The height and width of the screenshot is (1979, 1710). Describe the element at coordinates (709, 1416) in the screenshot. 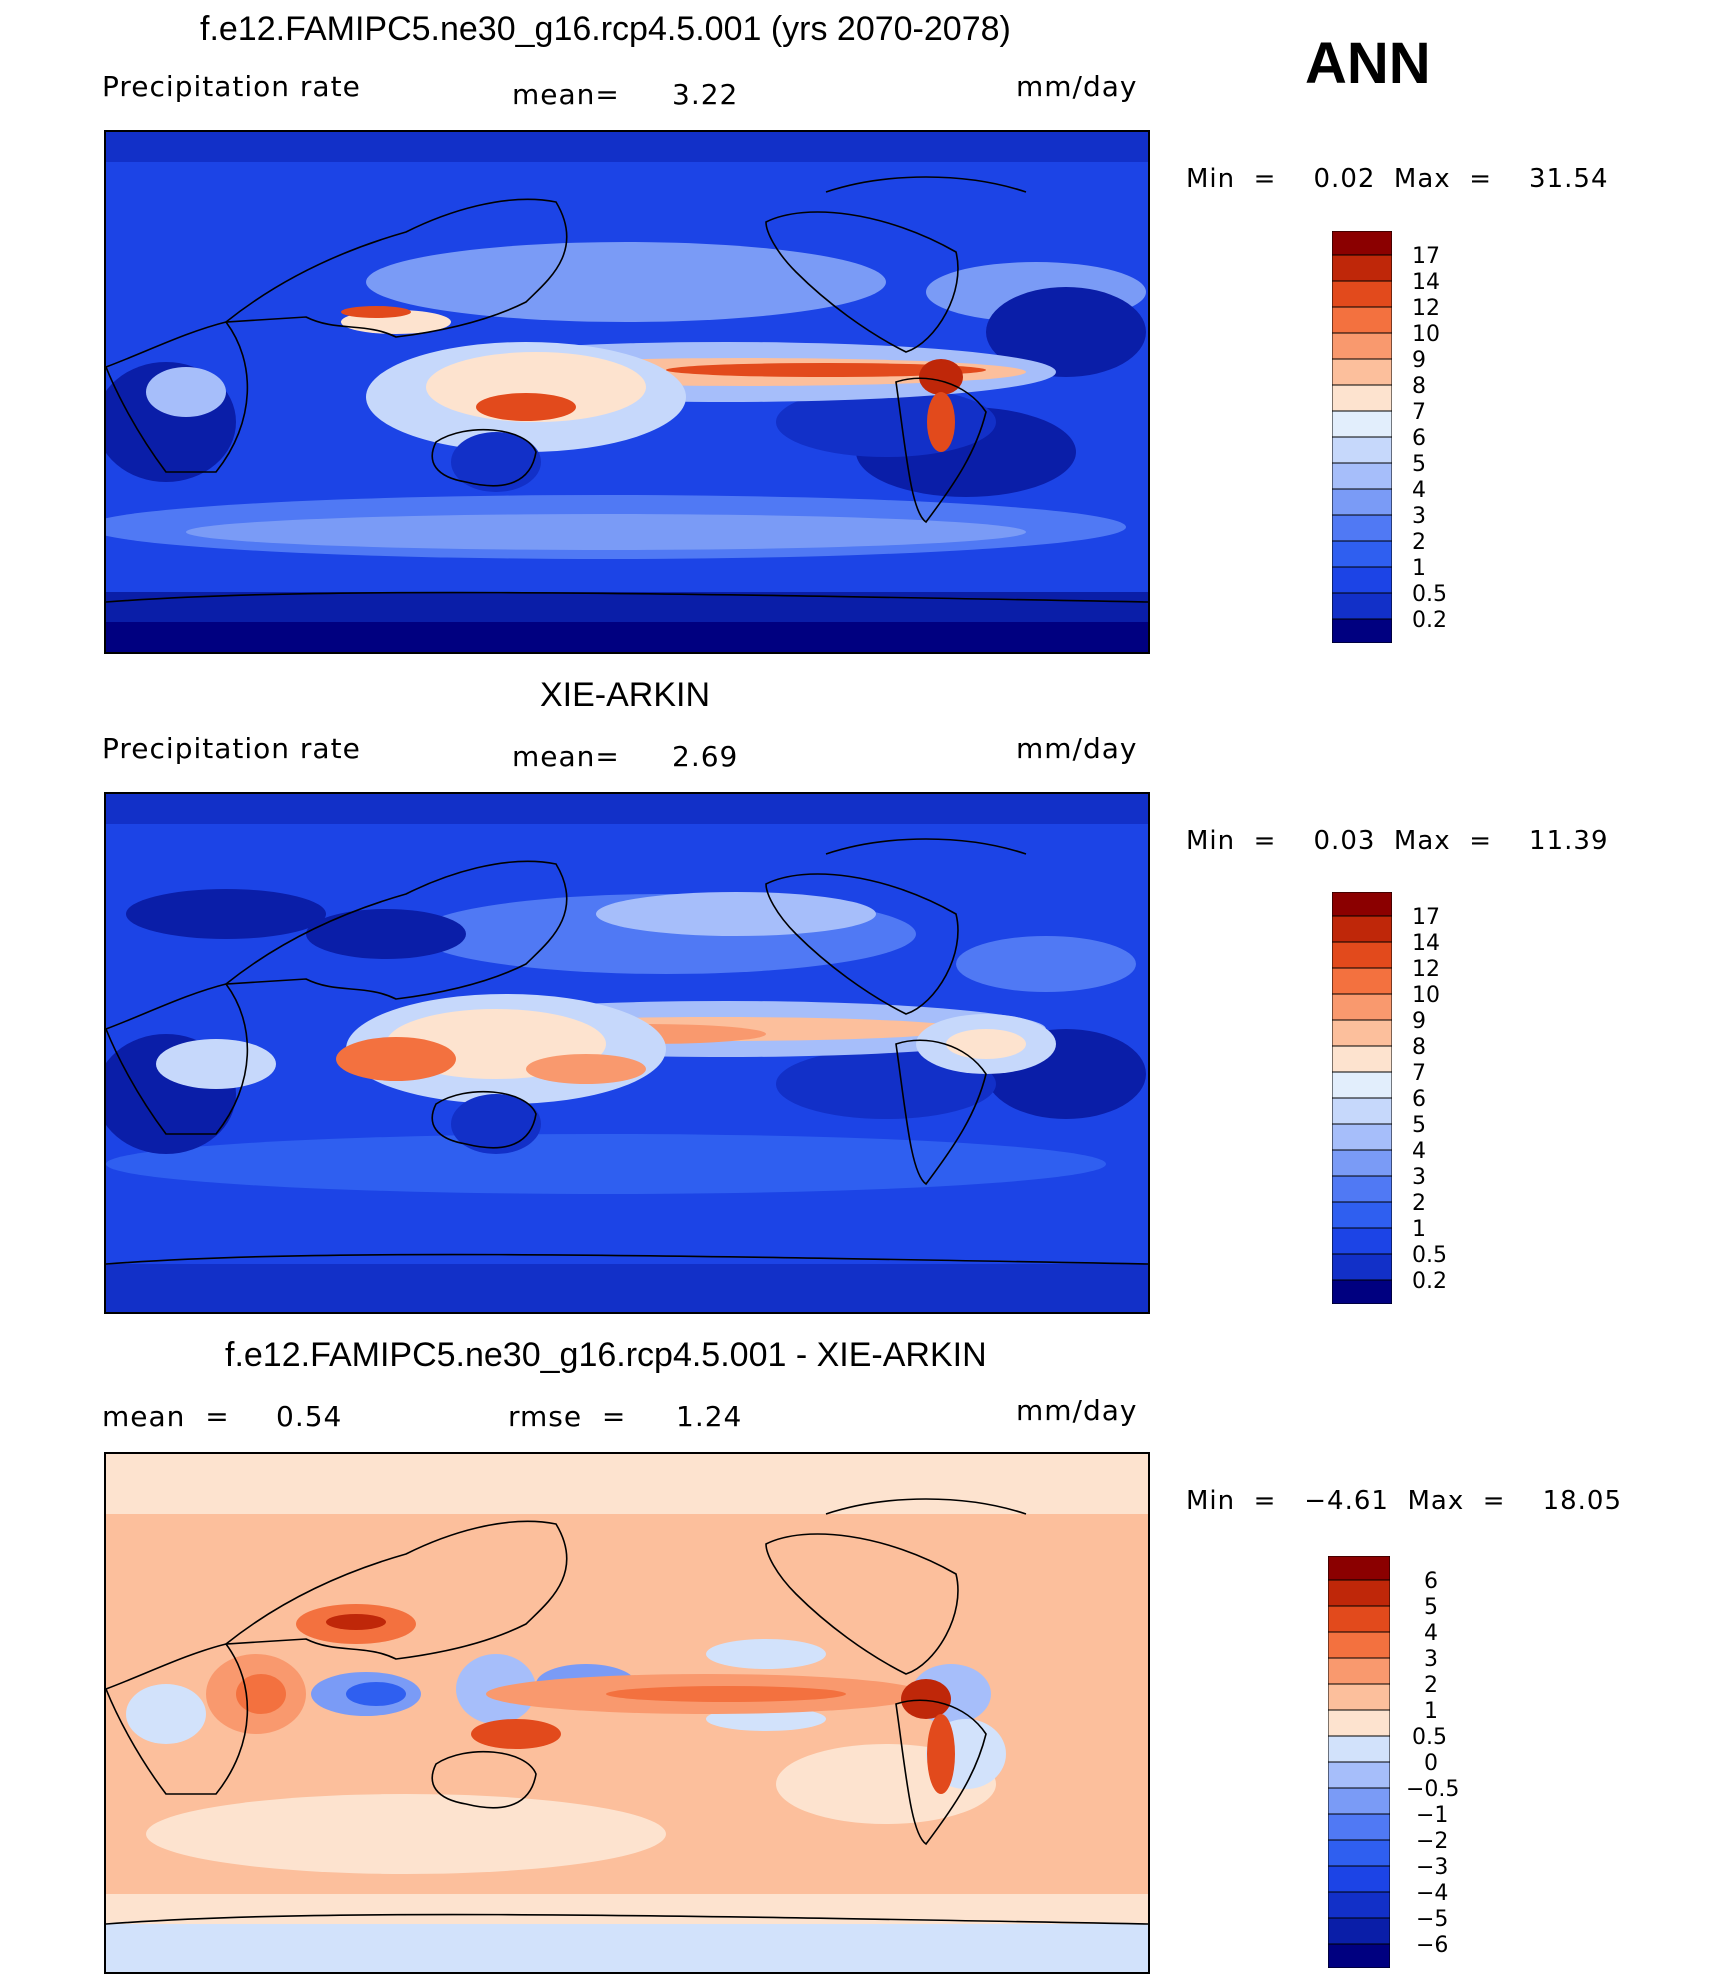

I see `panel3-rmse-value: 1.24` at that location.